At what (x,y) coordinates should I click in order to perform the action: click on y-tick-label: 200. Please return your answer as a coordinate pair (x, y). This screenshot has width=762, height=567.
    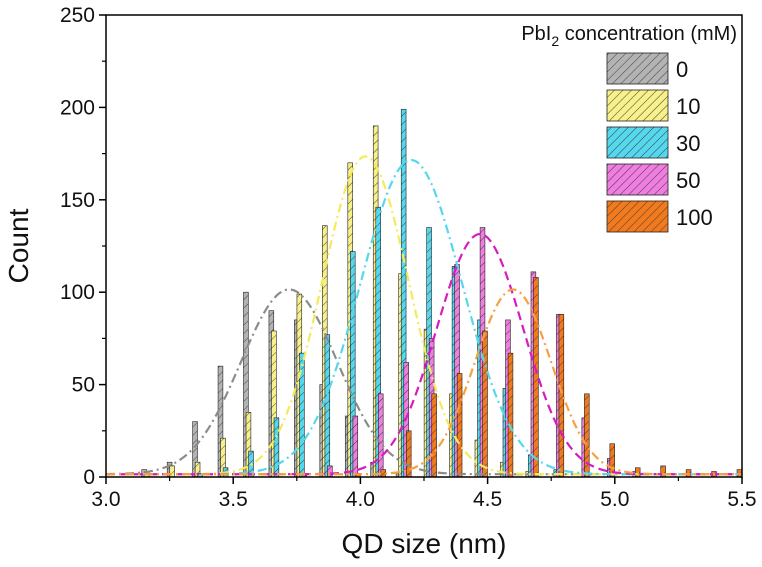
    Looking at the image, I should click on (77, 107).